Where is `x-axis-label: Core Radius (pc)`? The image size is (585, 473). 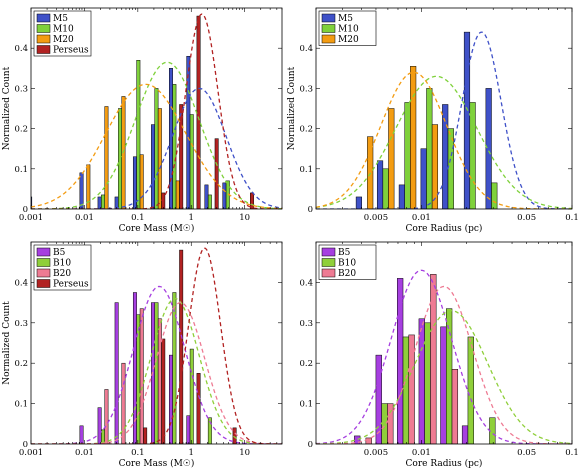 x-axis-label: Core Radius (pc) is located at coordinates (444, 228).